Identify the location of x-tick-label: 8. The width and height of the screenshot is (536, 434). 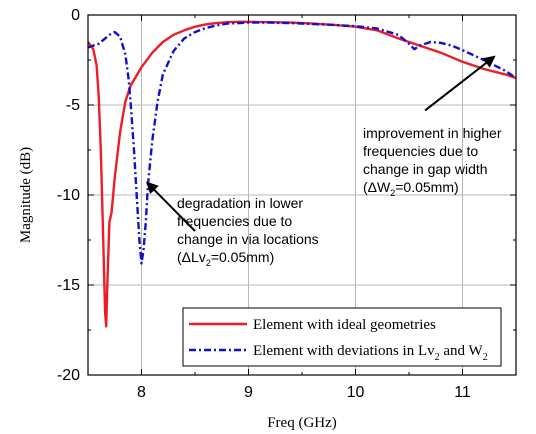
(141, 392).